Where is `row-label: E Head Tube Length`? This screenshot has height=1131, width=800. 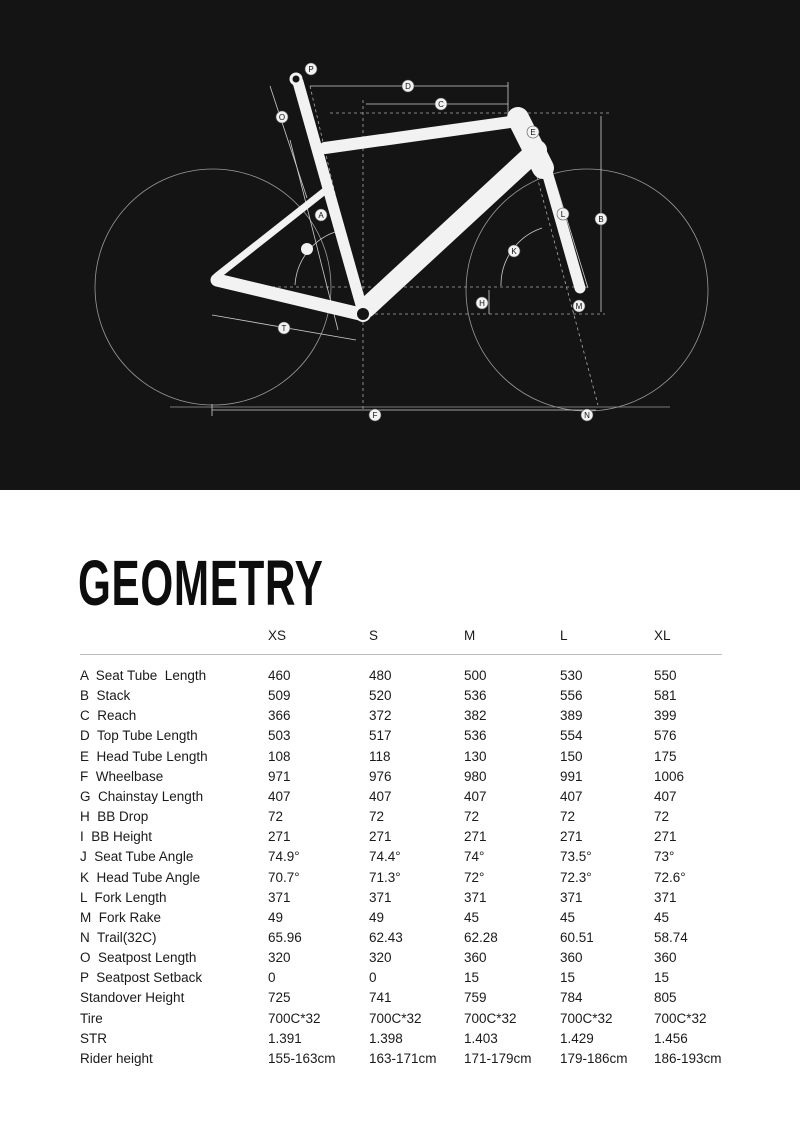
row-label: E Head Tube Length is located at coordinates (144, 756).